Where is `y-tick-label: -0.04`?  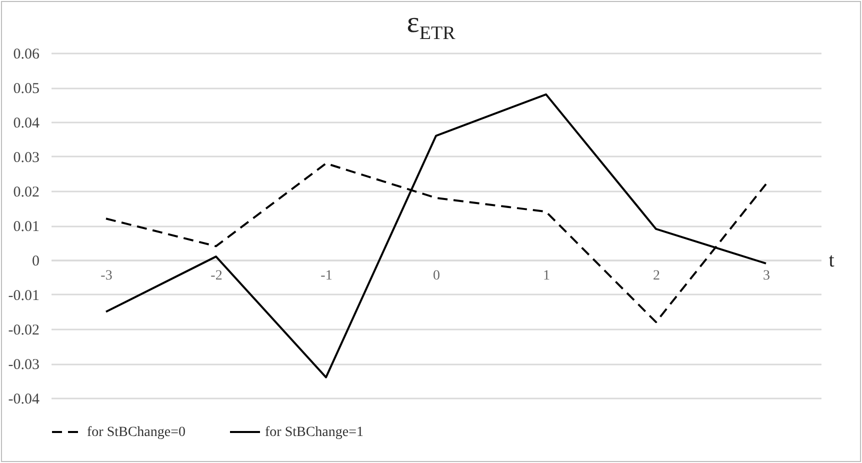
y-tick-label: -0.04 is located at coordinates (24, 400).